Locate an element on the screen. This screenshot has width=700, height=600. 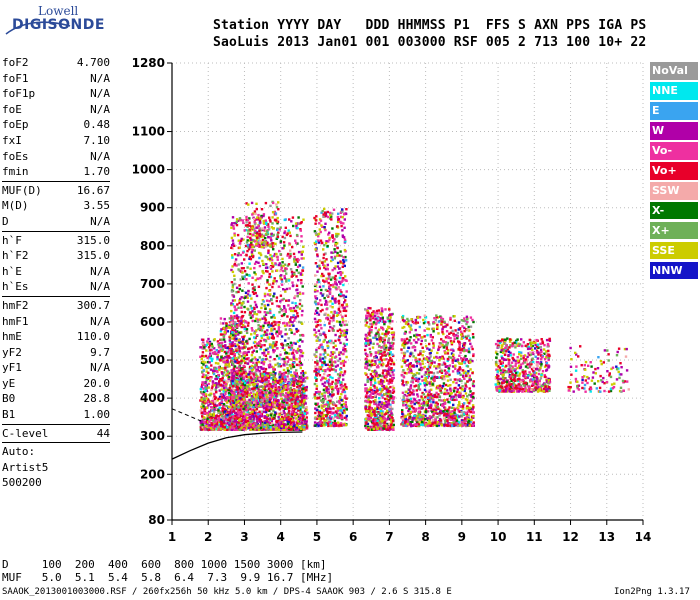
param-value: N/A is located at coordinates (100, 78).